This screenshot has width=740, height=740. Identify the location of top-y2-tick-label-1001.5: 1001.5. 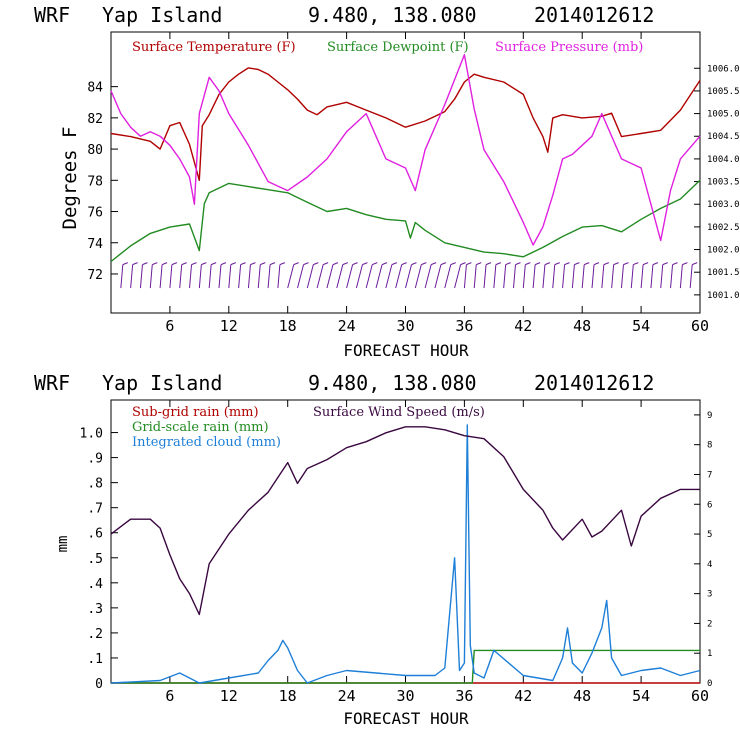
(723, 273).